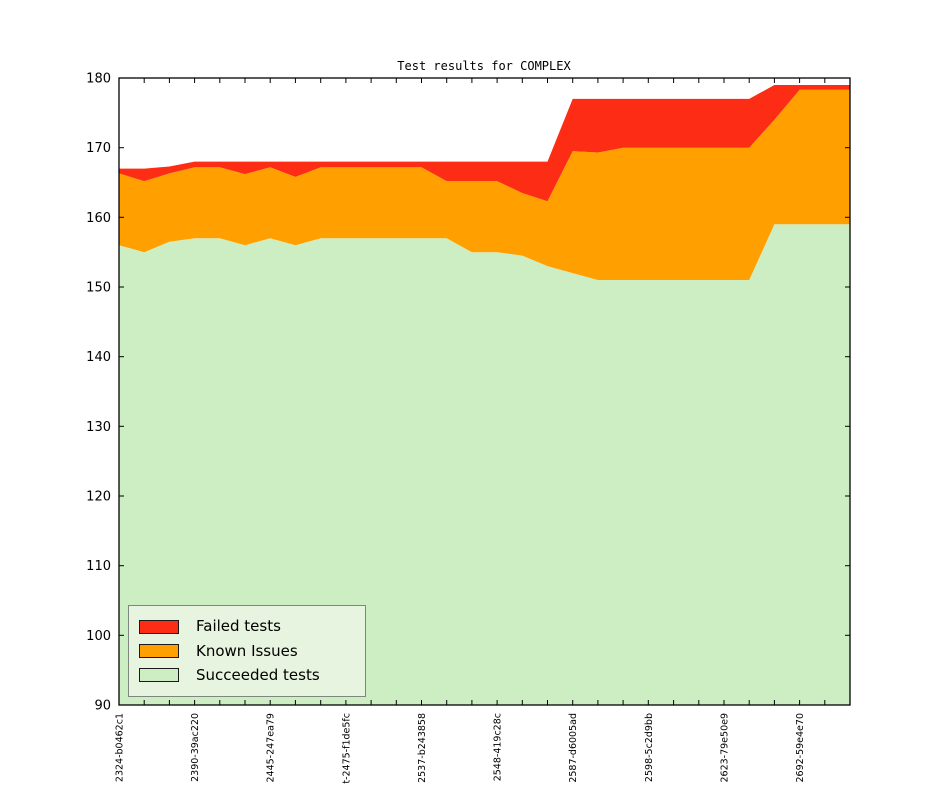  What do you see at coordinates (649, 747) in the screenshot?
I see `x-tick-label: 2598-5c2d9bb` at bounding box center [649, 747].